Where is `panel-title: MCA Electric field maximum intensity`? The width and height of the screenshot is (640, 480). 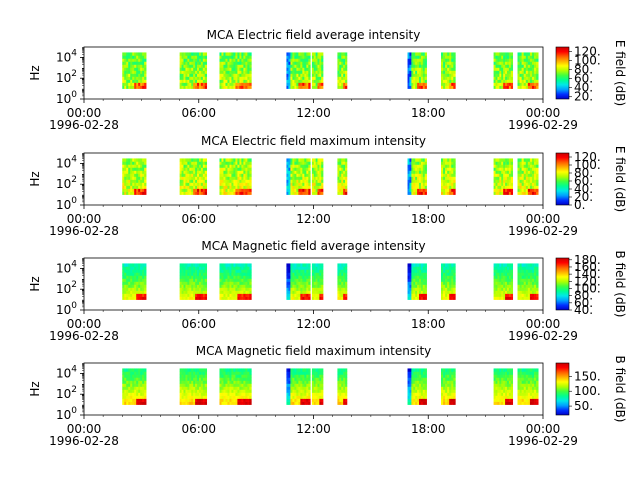
panel-title: MCA Electric field maximum intensity is located at coordinates (313, 141).